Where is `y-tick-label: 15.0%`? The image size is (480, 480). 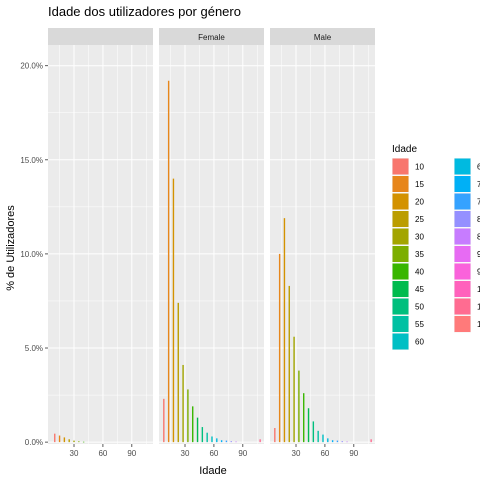 y-tick-label: 15.0% is located at coordinates (31, 160).